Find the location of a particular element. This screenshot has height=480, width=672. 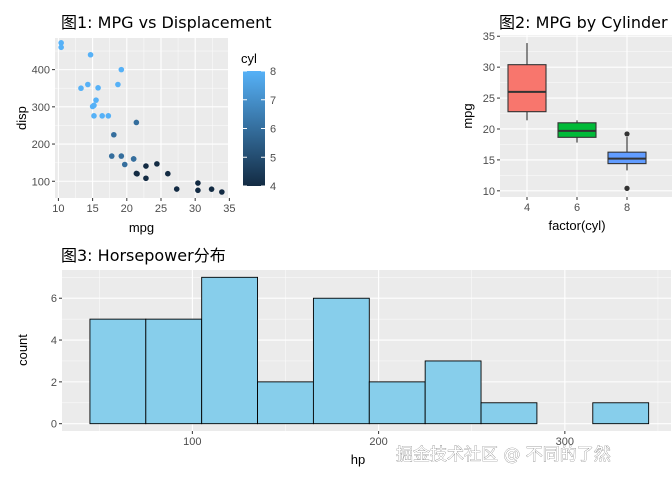

scatter-x-tick-label: 10 is located at coordinates (58, 209).